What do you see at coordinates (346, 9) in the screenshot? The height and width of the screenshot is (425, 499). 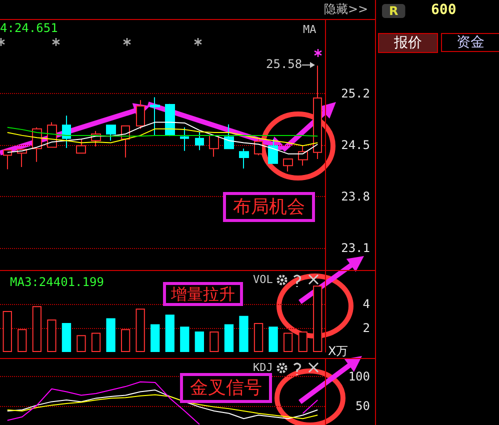 I see `text: 隐藏>>` at bounding box center [346, 9].